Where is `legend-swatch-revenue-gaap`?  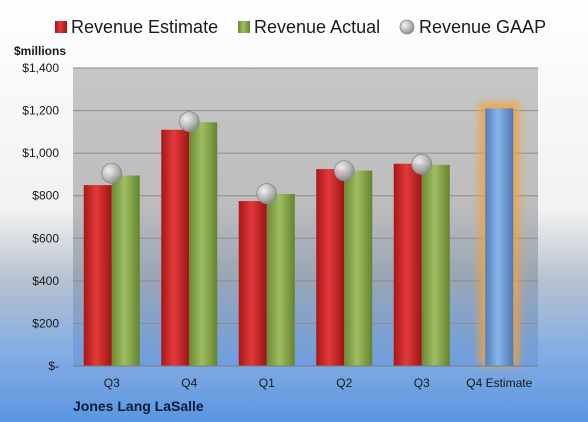
legend-swatch-revenue-gaap is located at coordinates (407, 27).